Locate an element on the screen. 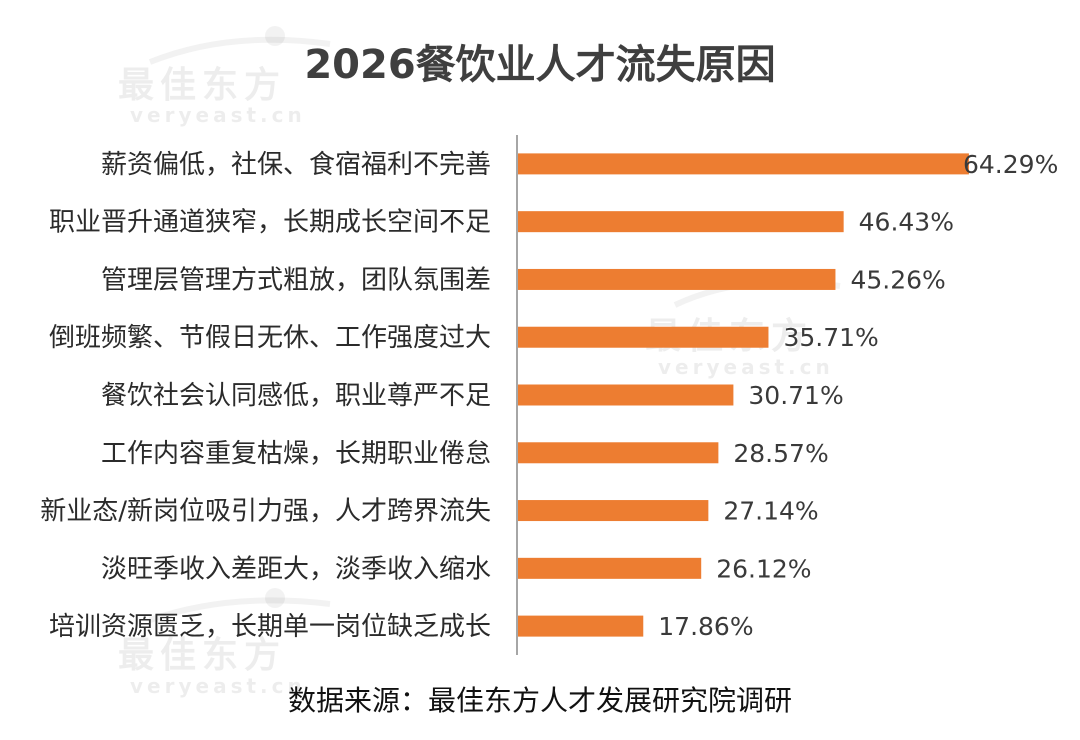  category-label: 餐饮社会认同感低，职业尊严不足 is located at coordinates (296, 396).